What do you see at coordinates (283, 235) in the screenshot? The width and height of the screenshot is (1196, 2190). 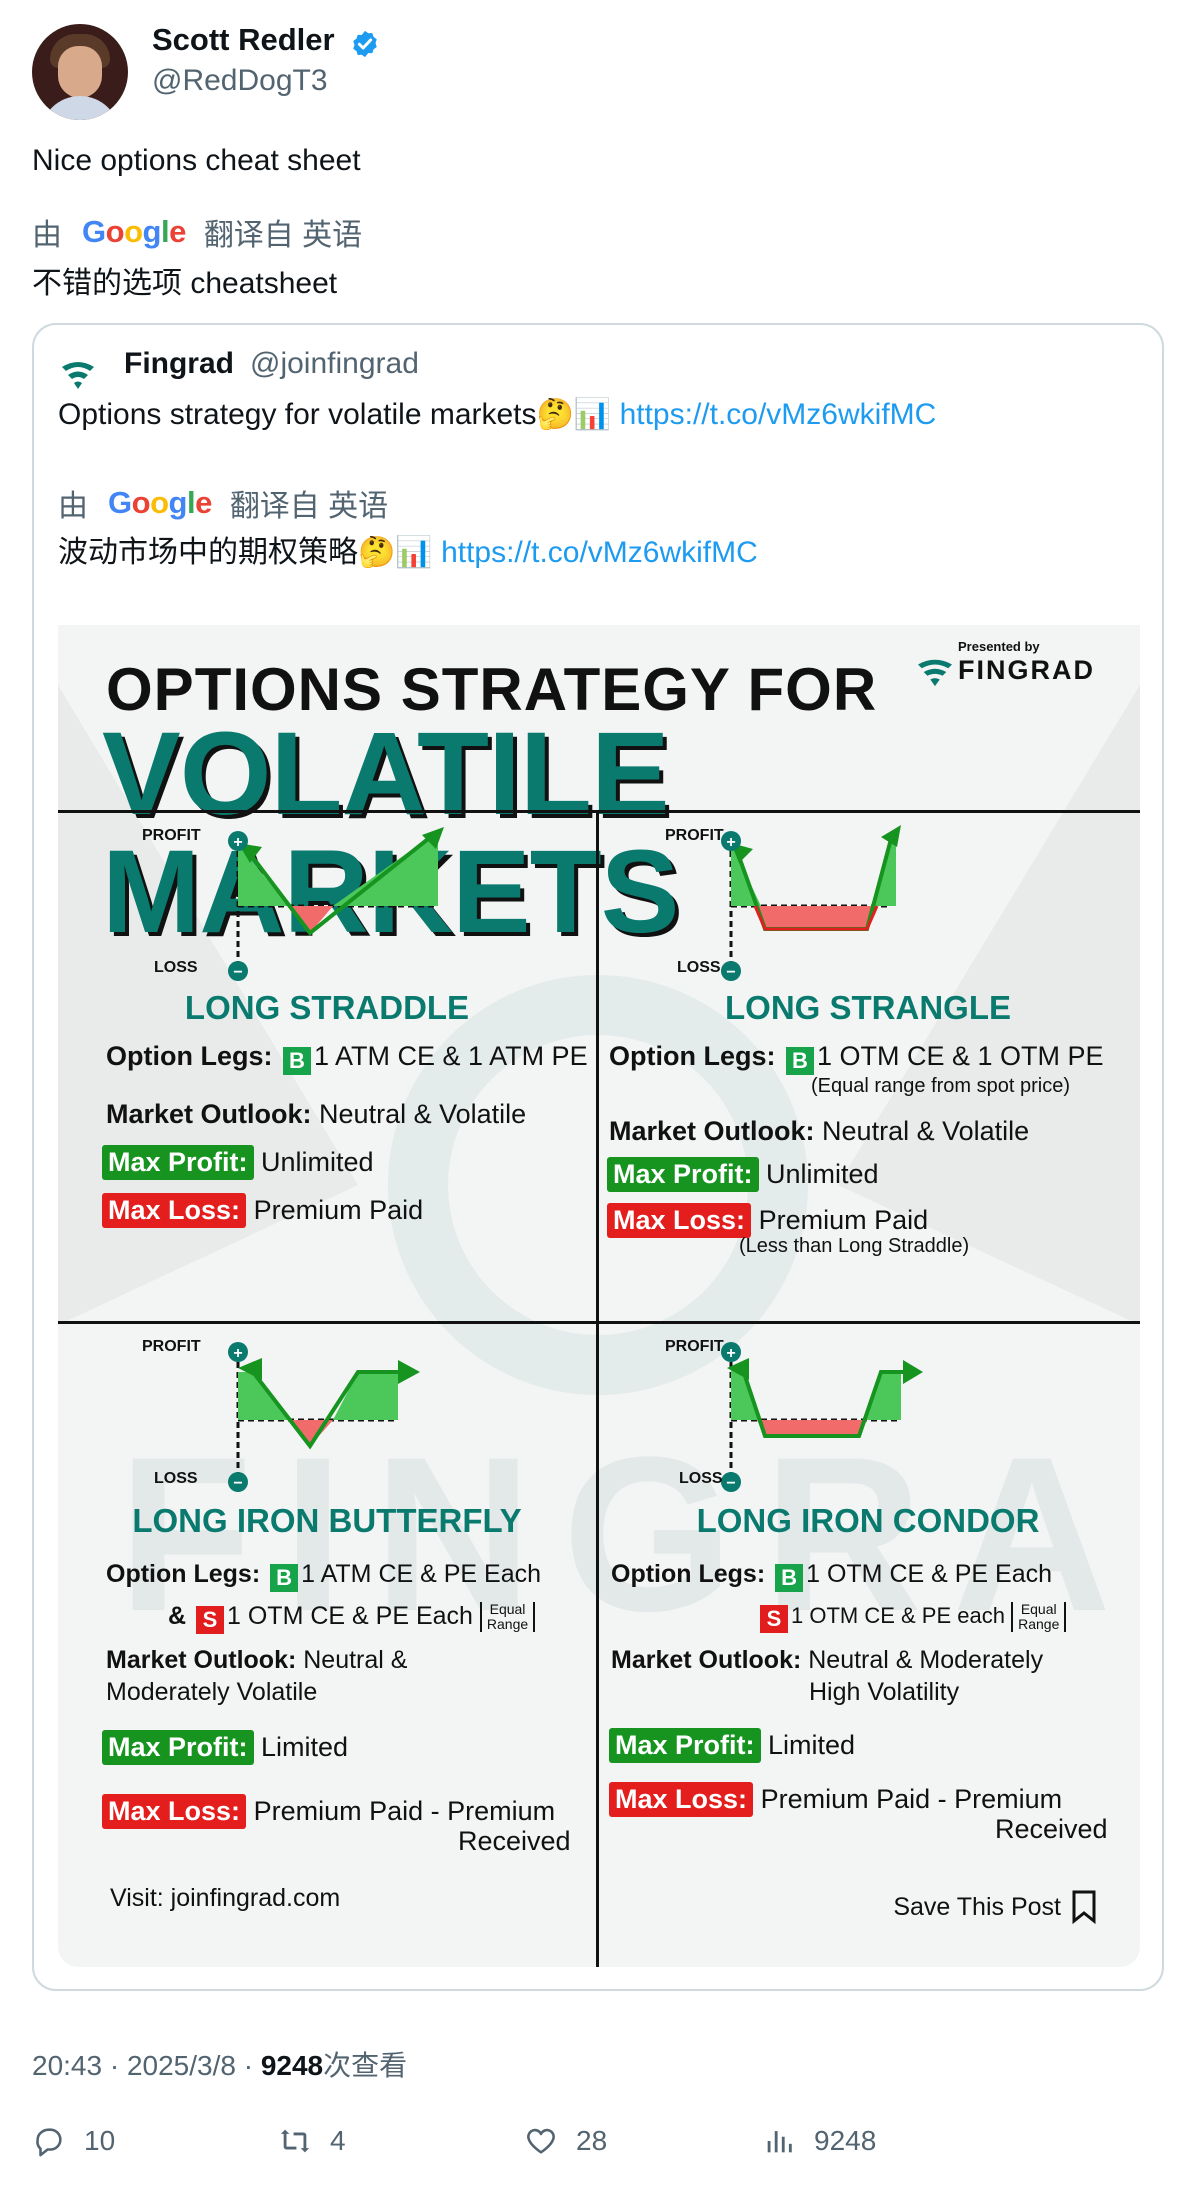 I see `translate-suffix: 翻译自 英语` at bounding box center [283, 235].